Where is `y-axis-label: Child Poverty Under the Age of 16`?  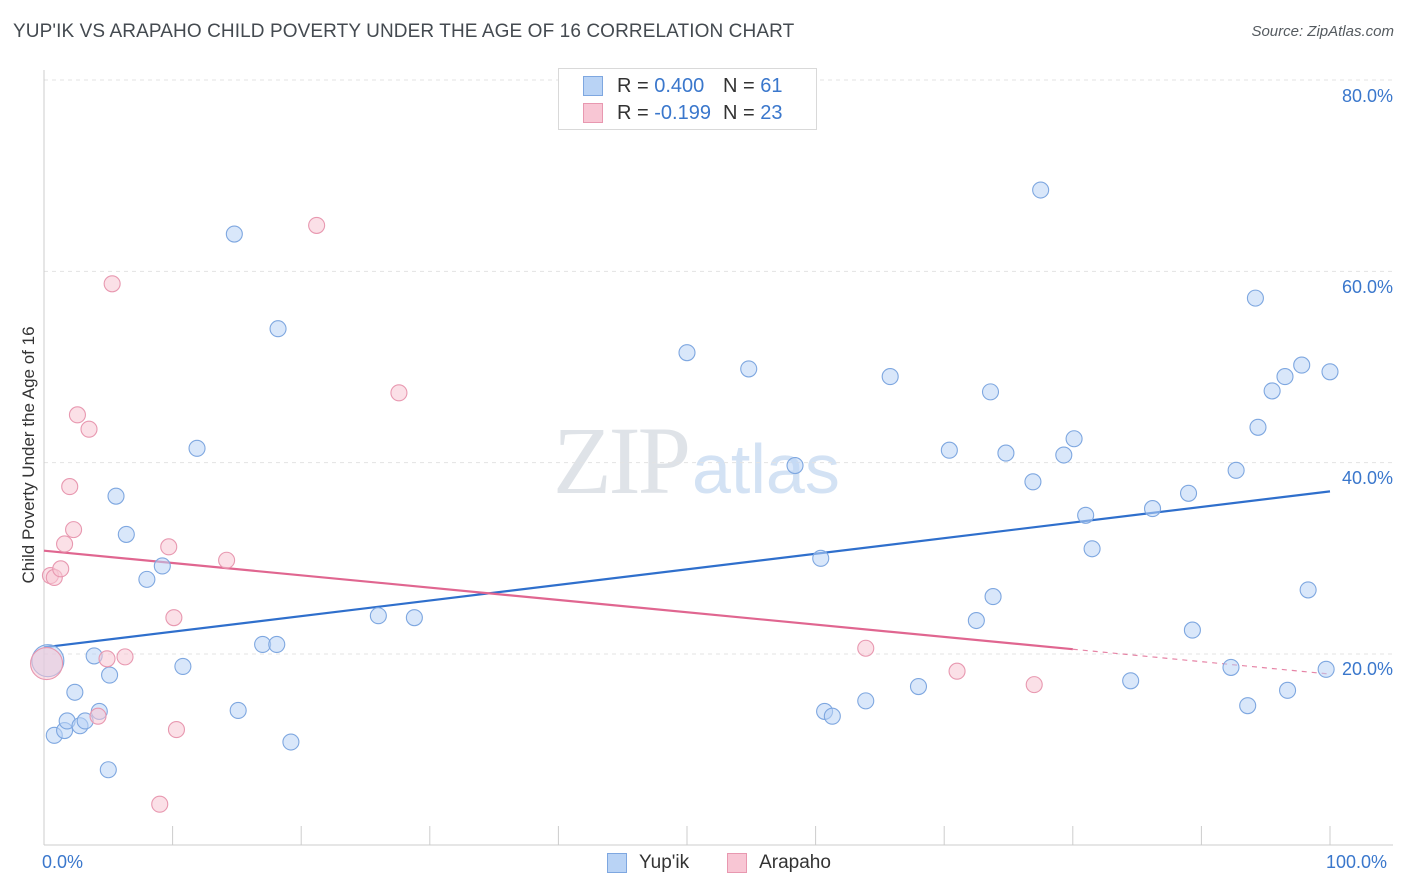
y-axis-label: Child Poverty Under the Age of 16 is located at coordinates (28, 455).